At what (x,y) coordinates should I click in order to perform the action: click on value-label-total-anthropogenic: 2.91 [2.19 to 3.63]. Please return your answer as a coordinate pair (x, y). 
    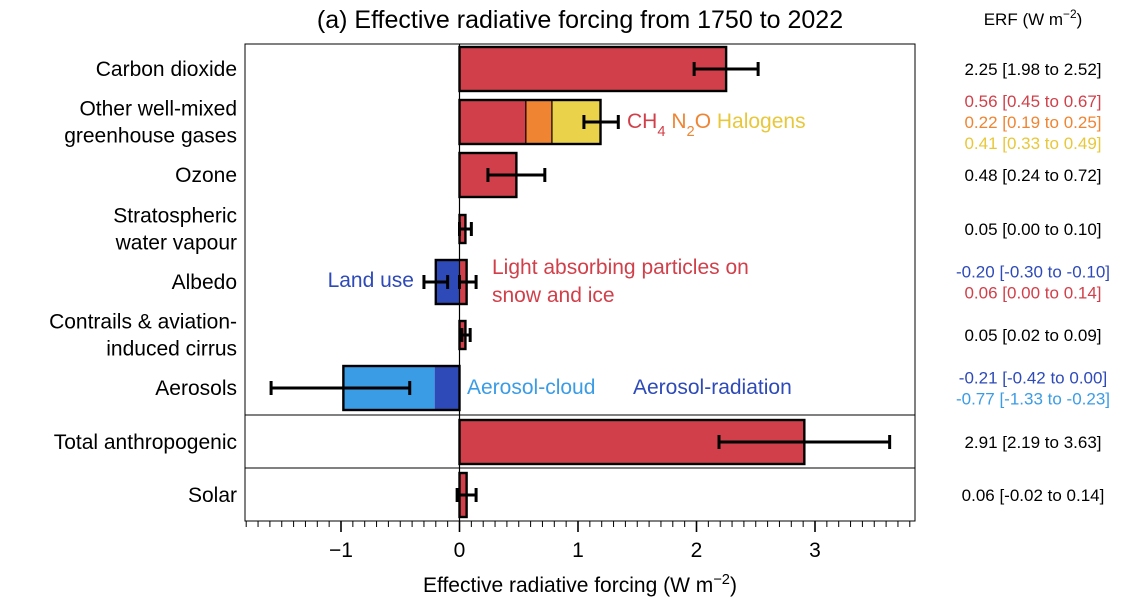
    Looking at the image, I should click on (1032, 442).